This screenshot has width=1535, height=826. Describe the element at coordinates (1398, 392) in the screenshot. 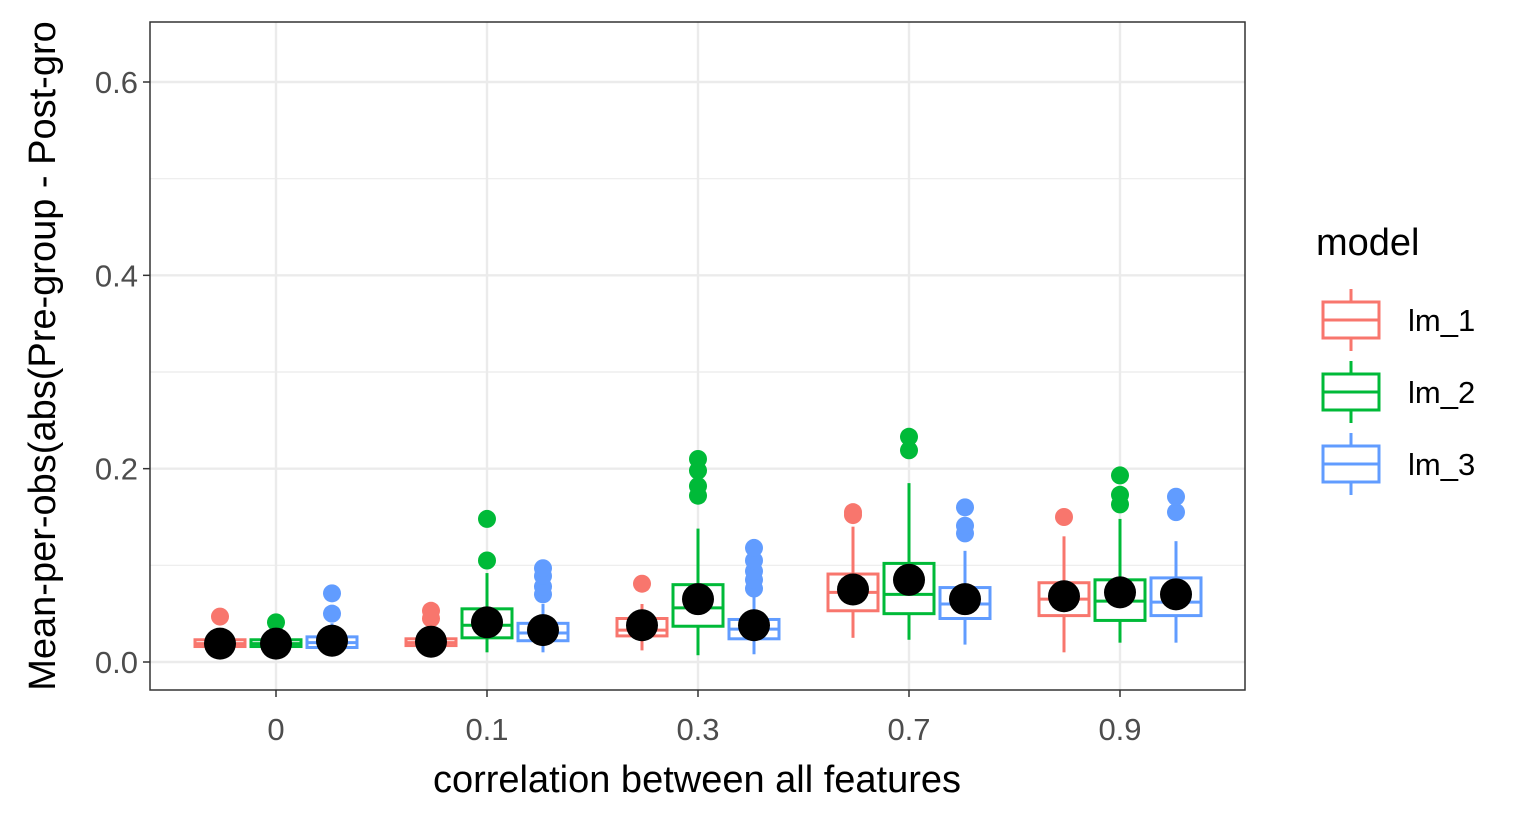

I see `legend-item-lm_2: lm_2` at that location.